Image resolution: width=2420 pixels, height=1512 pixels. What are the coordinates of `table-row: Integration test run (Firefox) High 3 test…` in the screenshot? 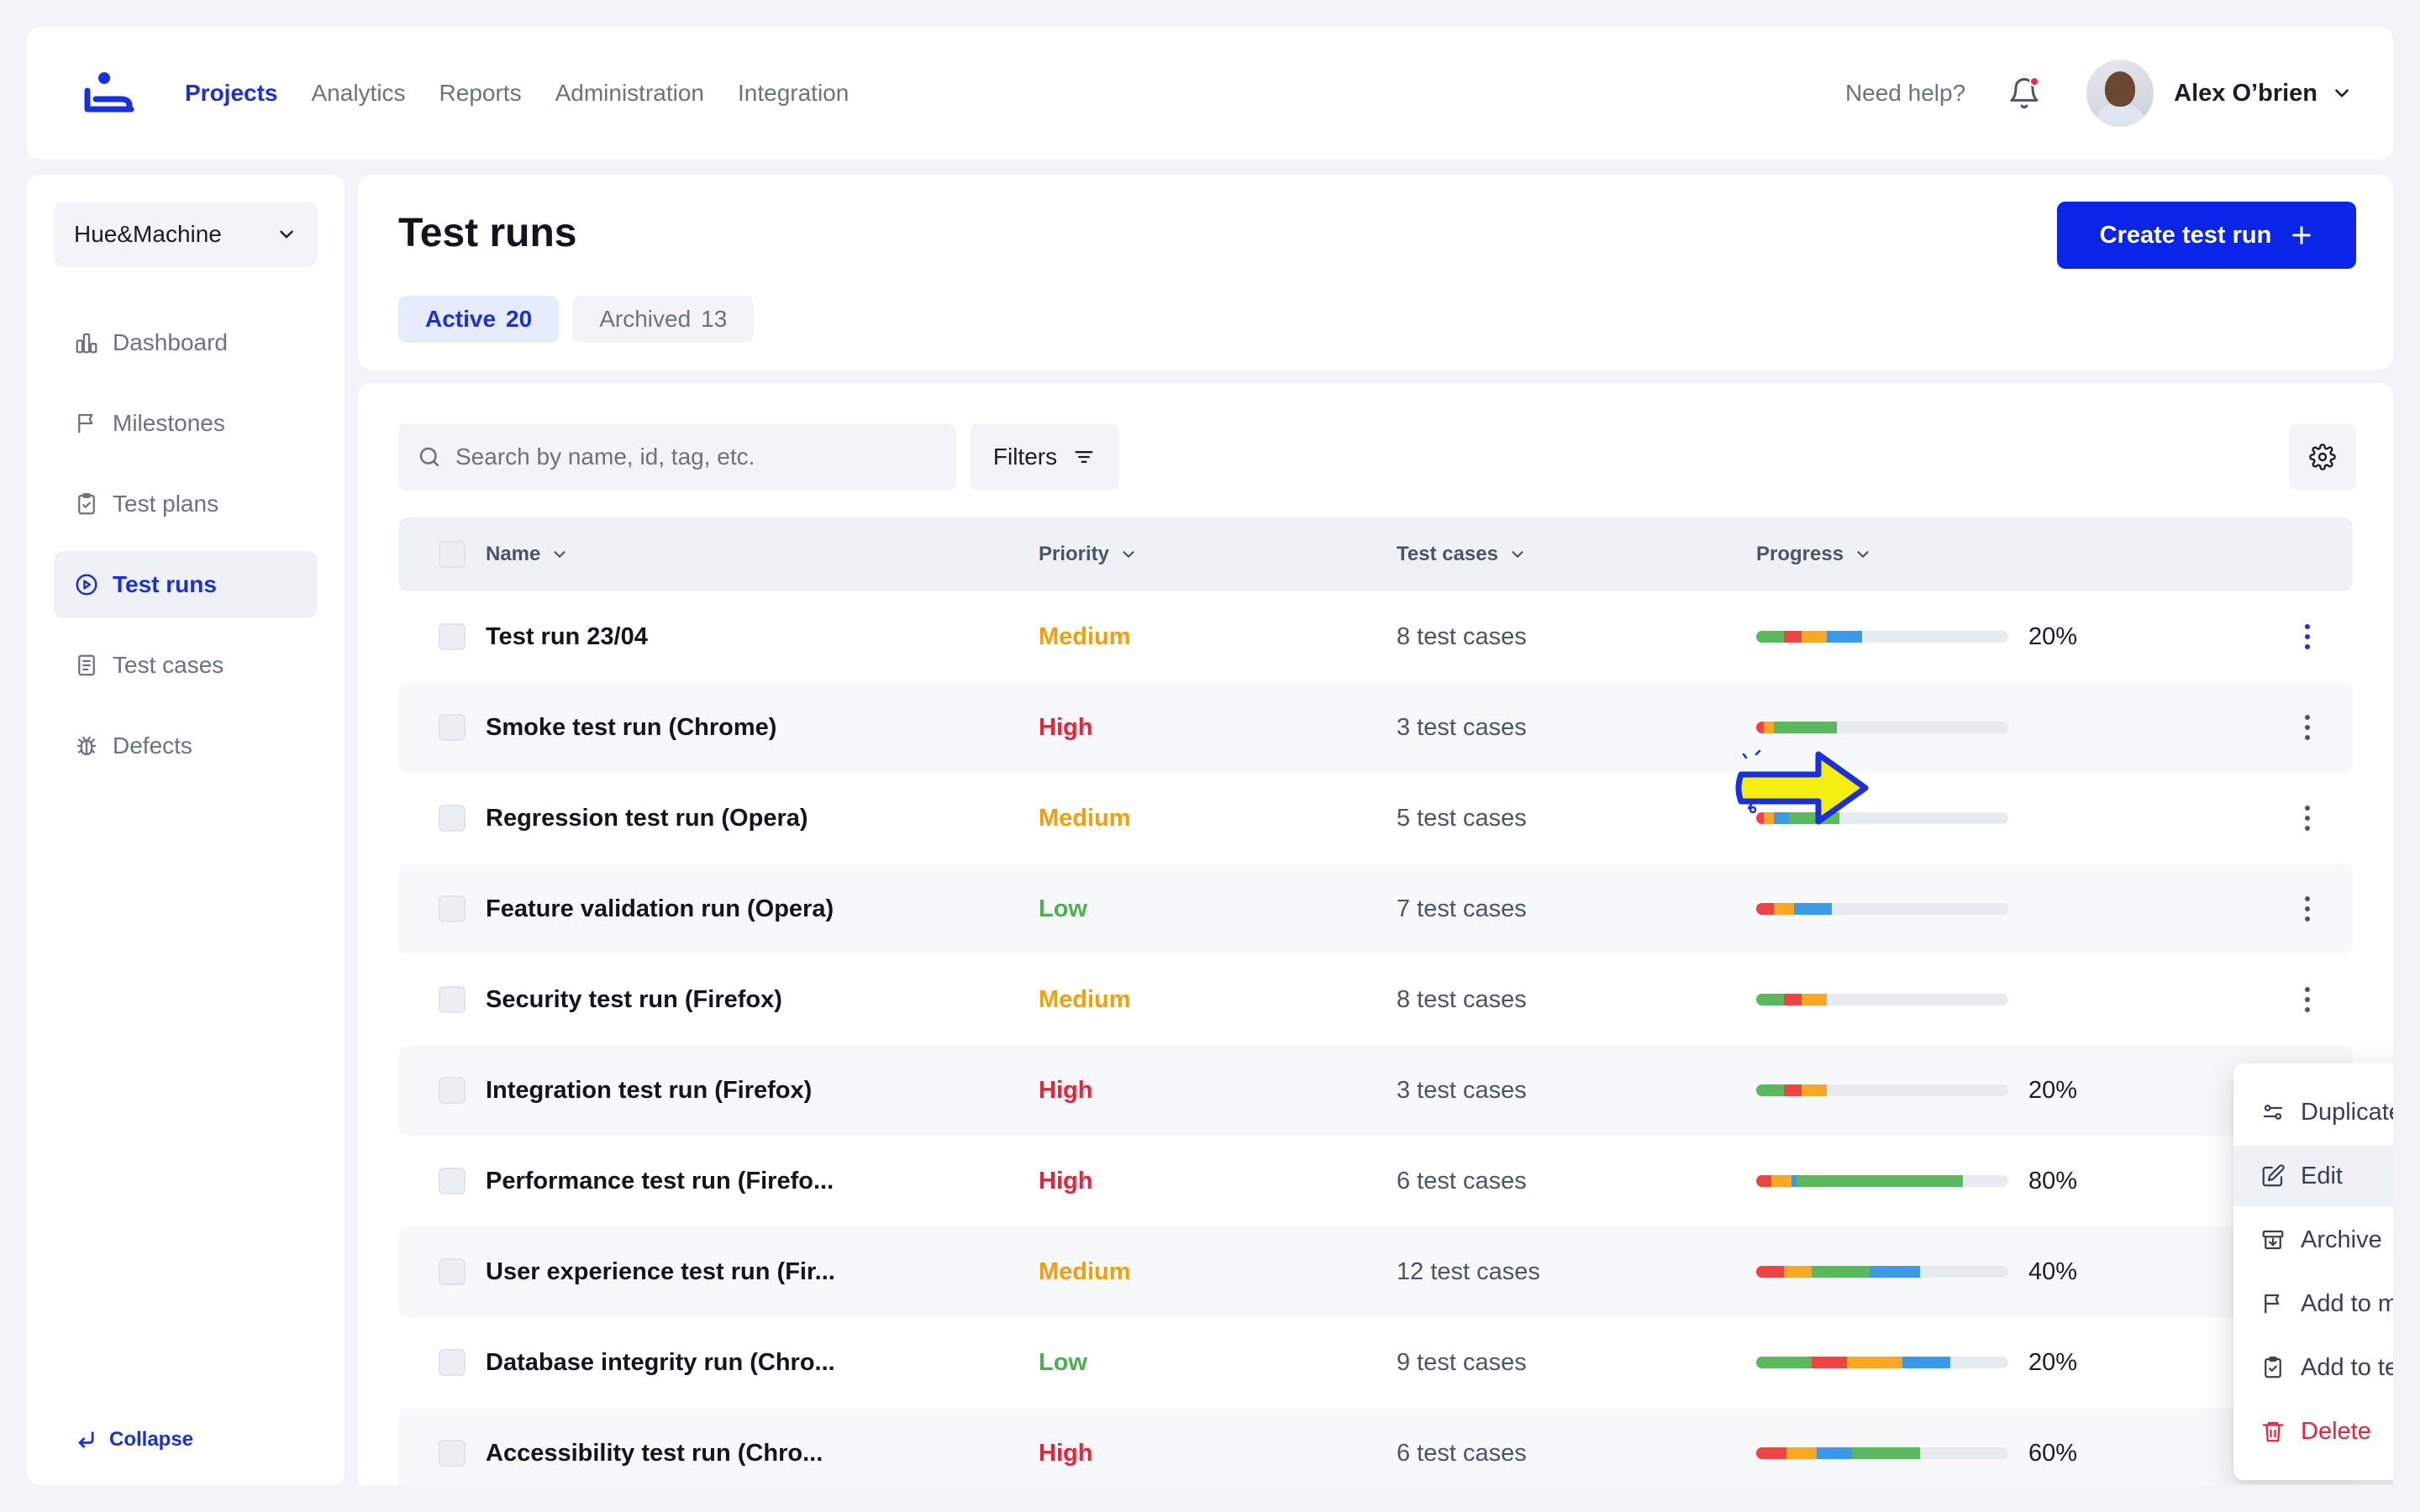 It's located at (1376, 1090).